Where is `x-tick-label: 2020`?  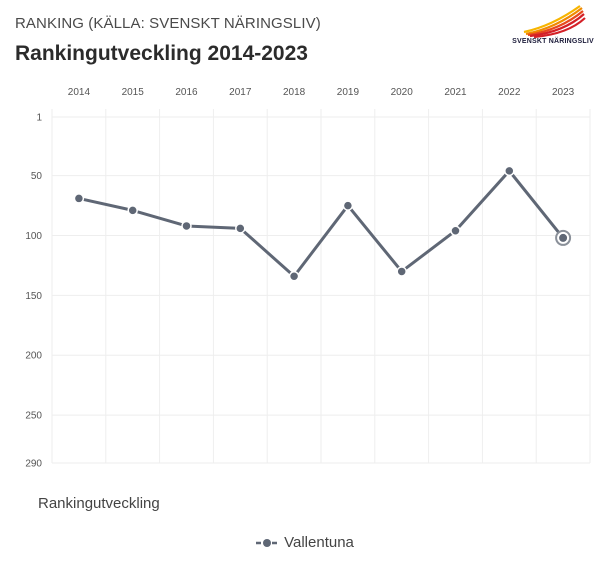 x-tick-label: 2020 is located at coordinates (402, 92).